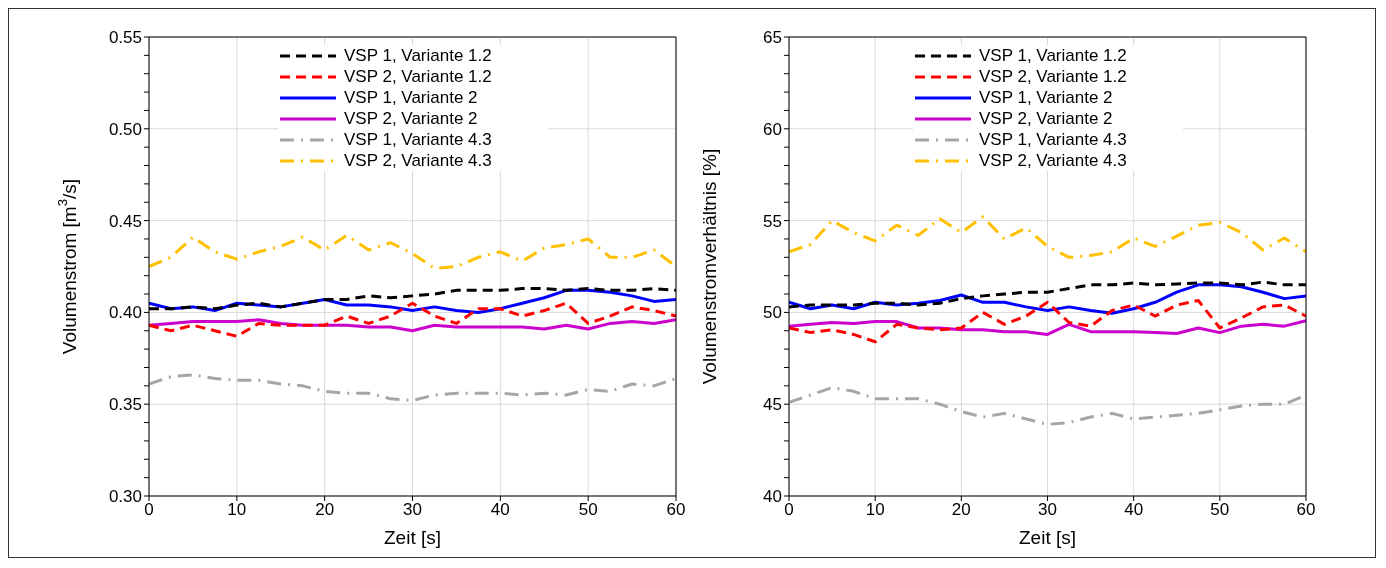 The height and width of the screenshot is (568, 1386). I want to click on y-tick-label: 0.35, so click(125, 405).